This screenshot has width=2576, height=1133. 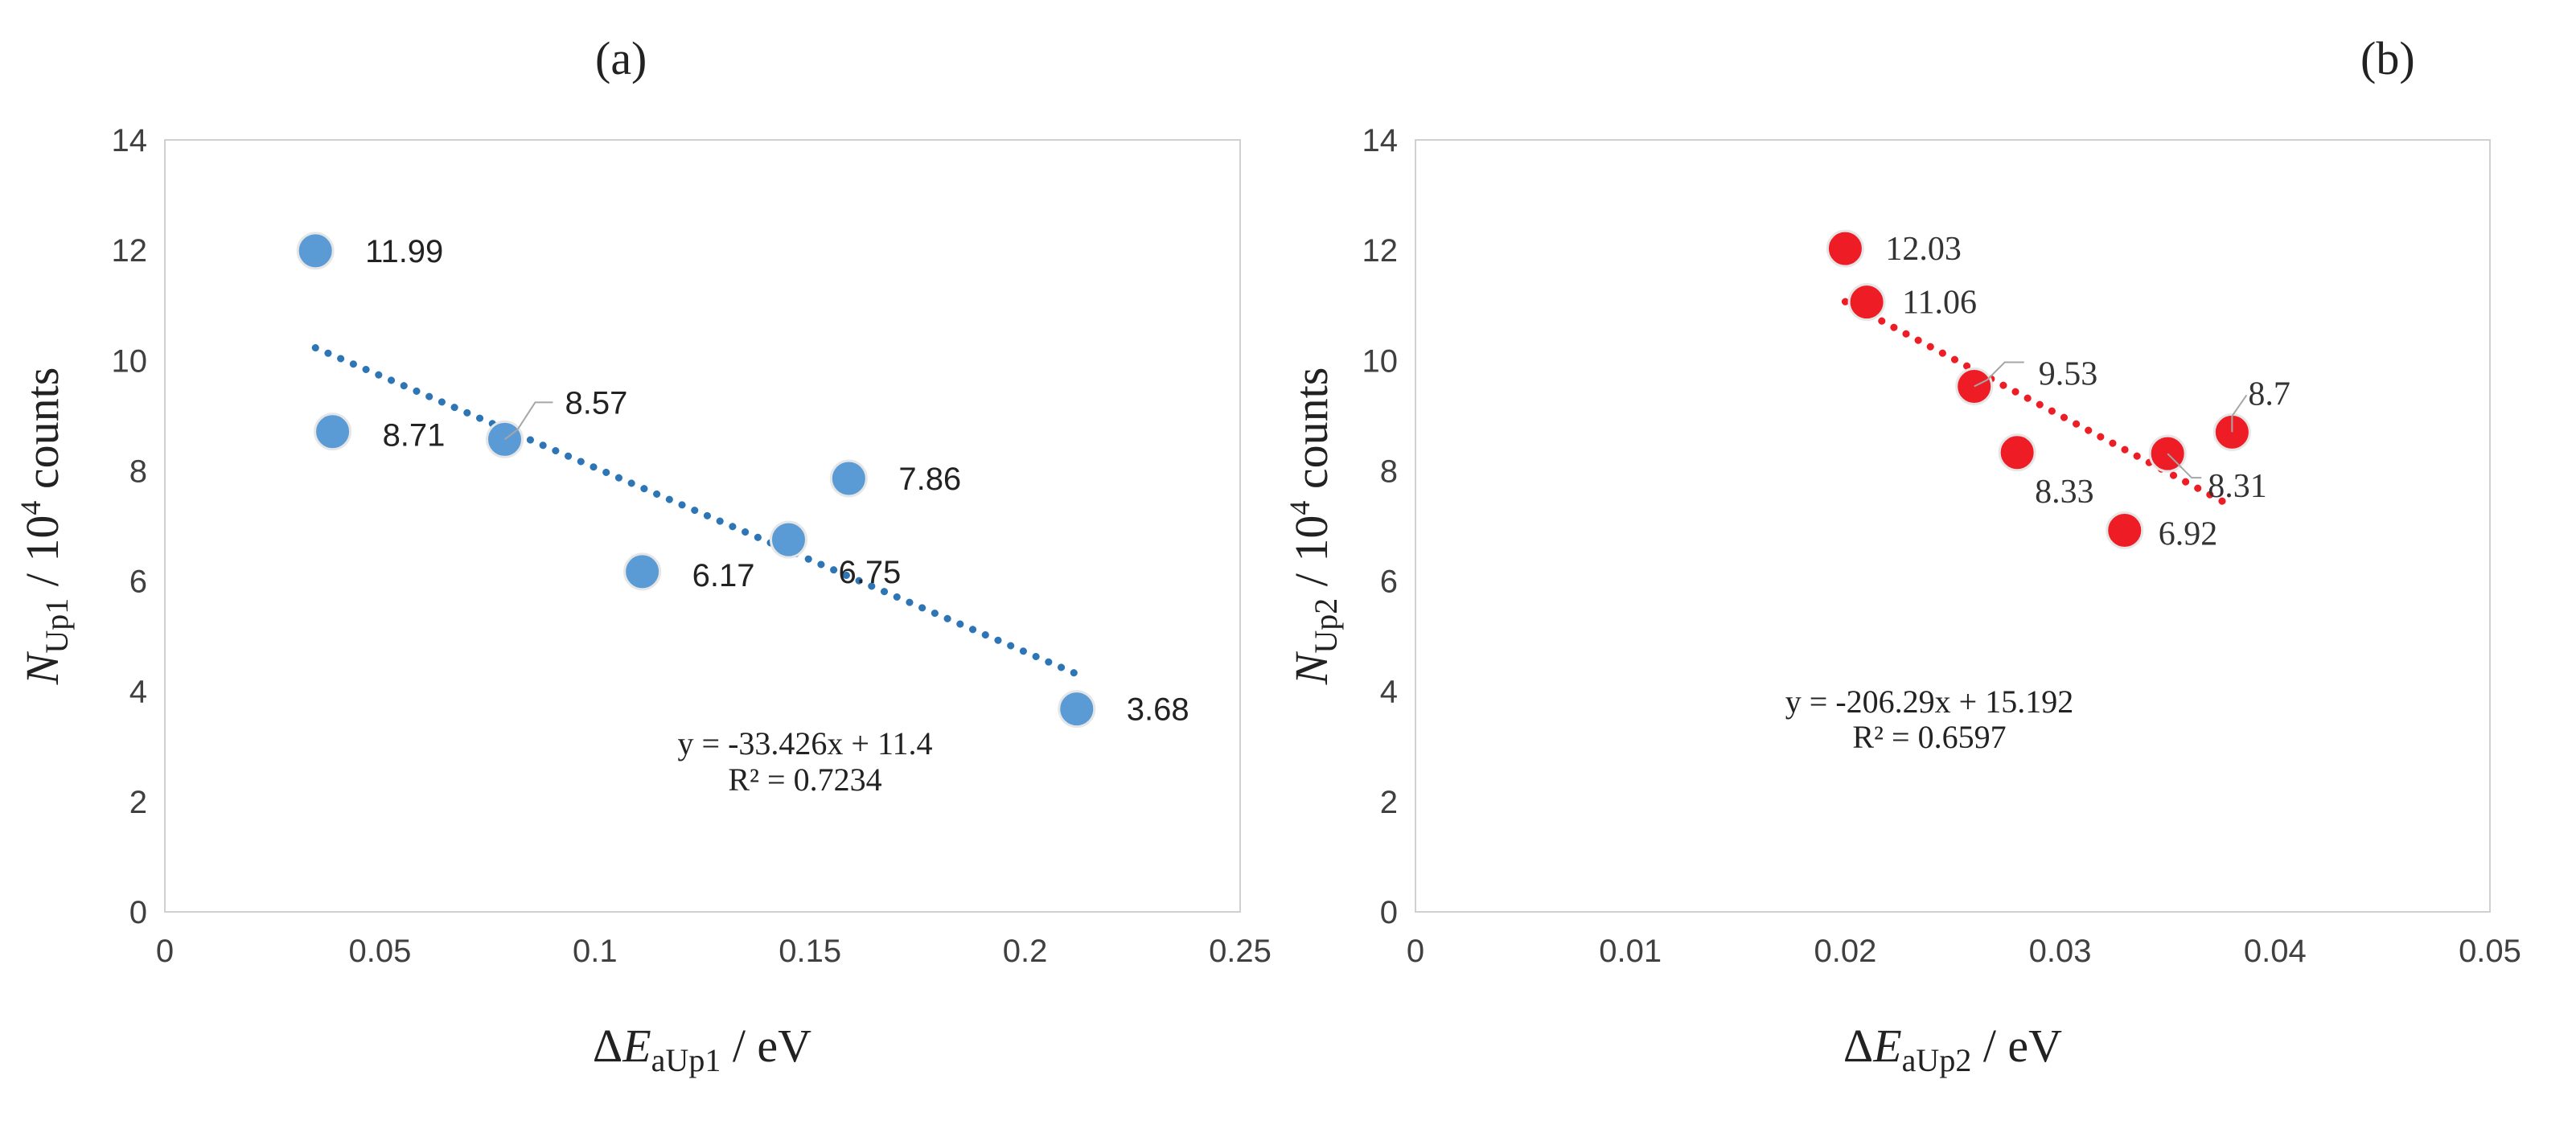 What do you see at coordinates (1845, 951) in the screenshot?
I see `x-tick-label: 0.02` at bounding box center [1845, 951].